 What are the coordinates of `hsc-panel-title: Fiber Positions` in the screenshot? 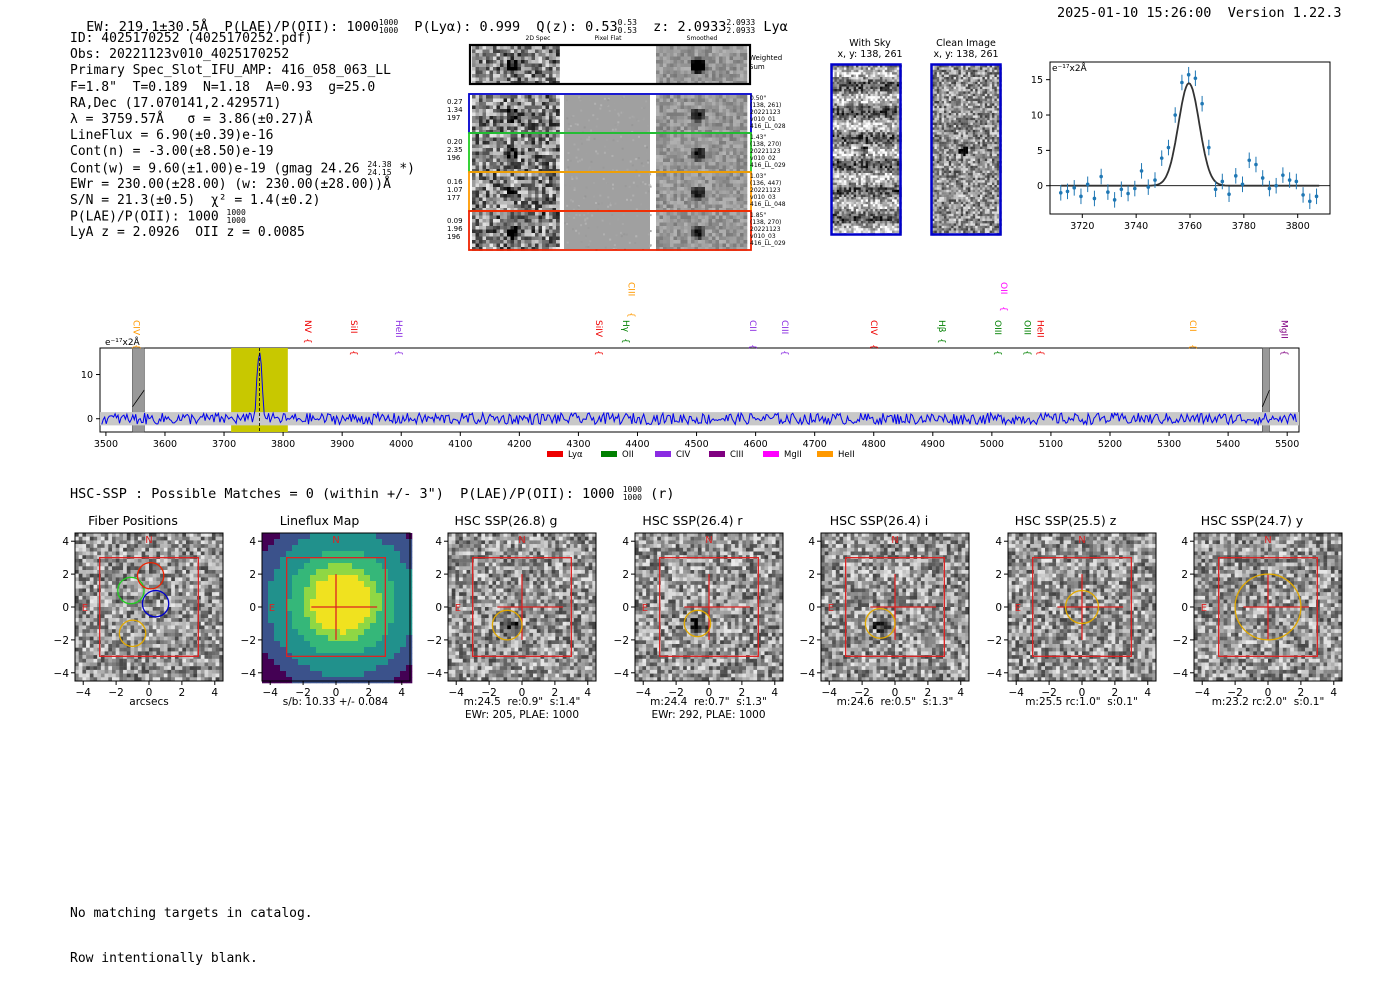 It's located at (133, 520).